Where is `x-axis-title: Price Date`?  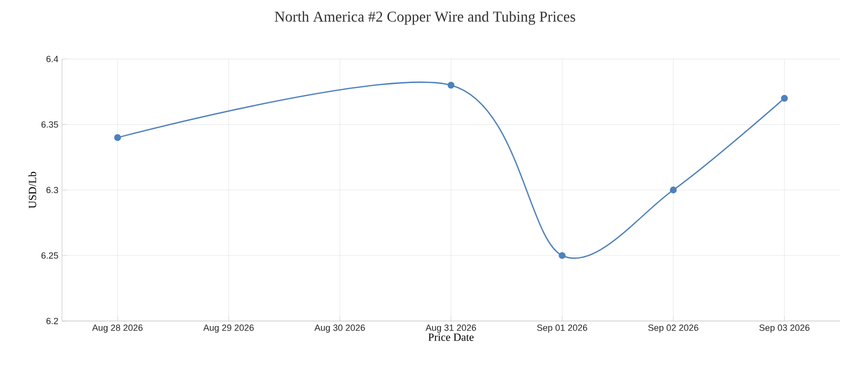
x-axis-title: Price Date is located at coordinates (451, 337).